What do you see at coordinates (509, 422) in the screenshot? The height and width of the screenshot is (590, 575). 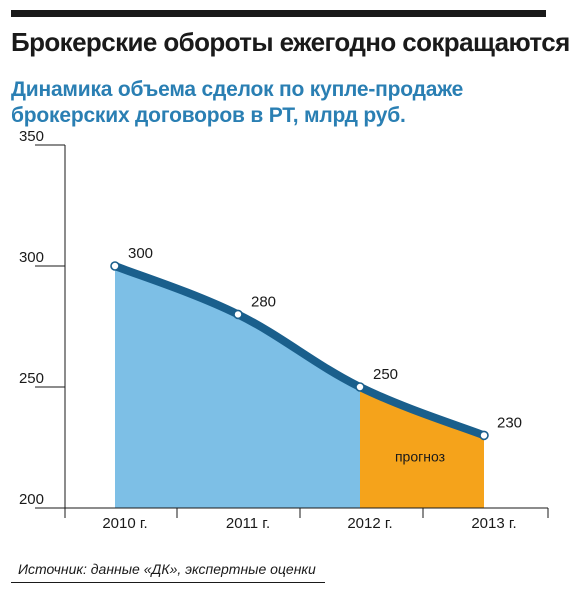 I see `data-label: 230` at bounding box center [509, 422].